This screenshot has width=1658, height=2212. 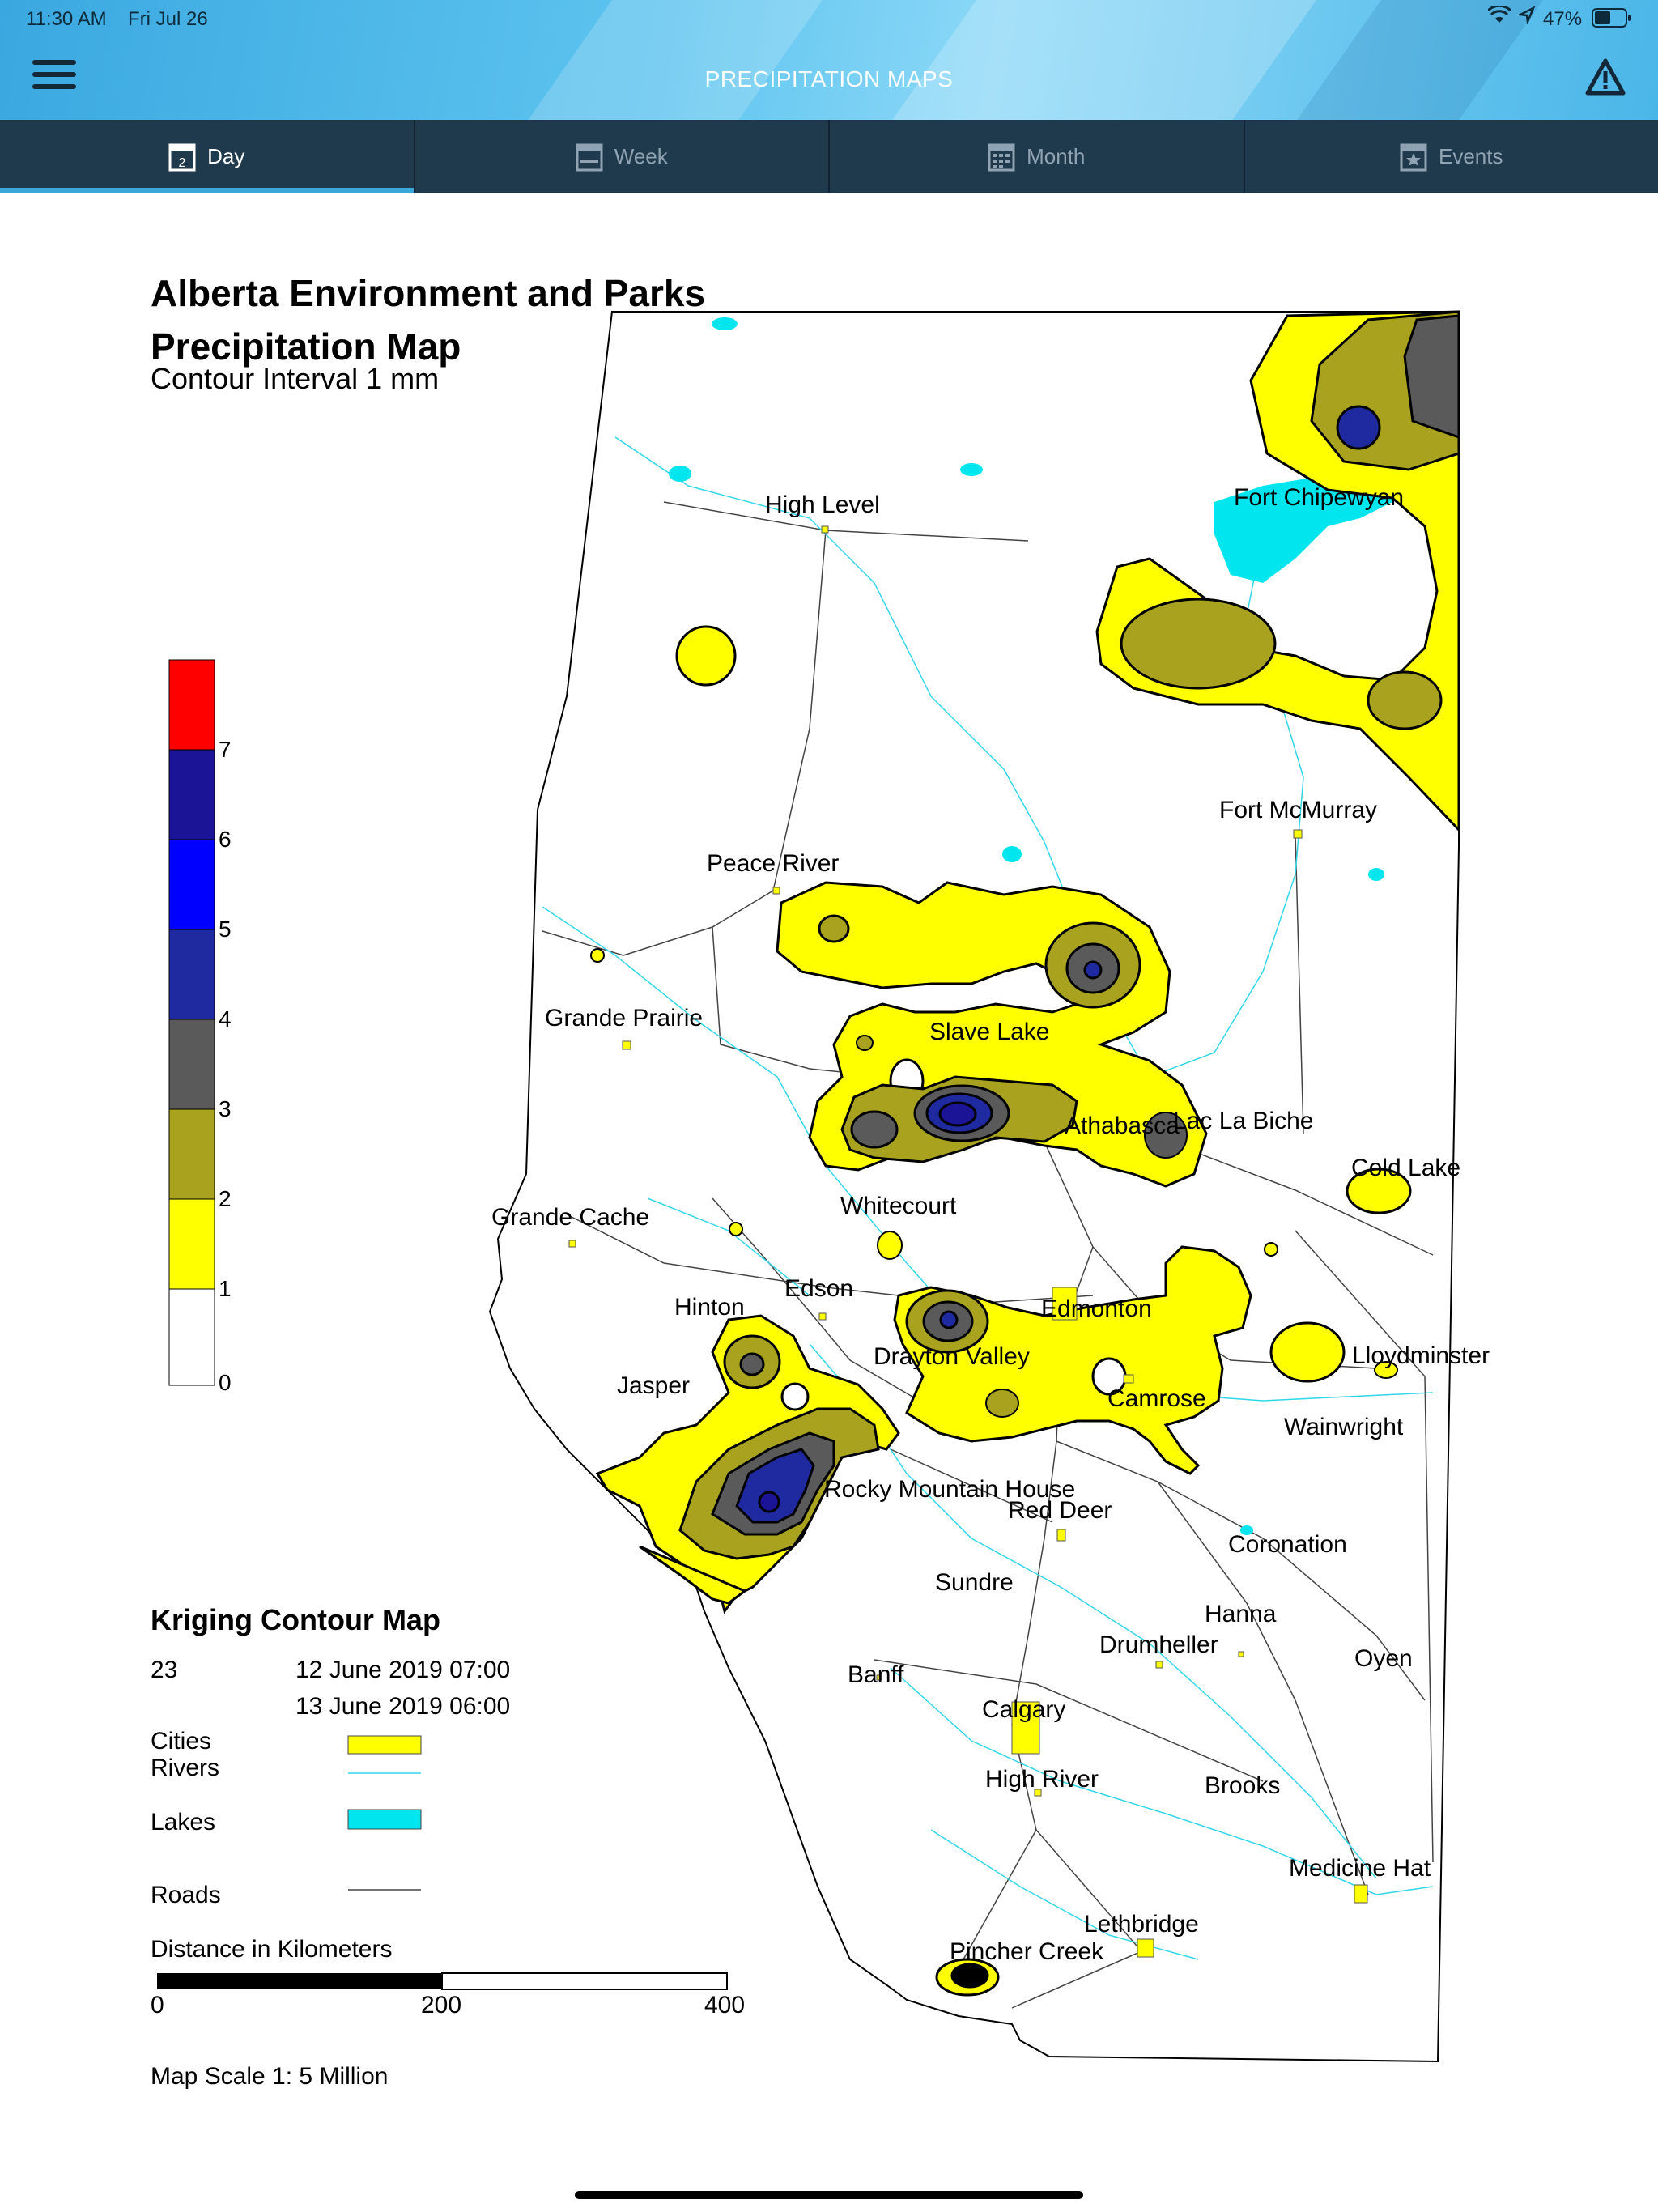 What do you see at coordinates (898, 1206) in the screenshot?
I see `city-label: Whitecourt` at bounding box center [898, 1206].